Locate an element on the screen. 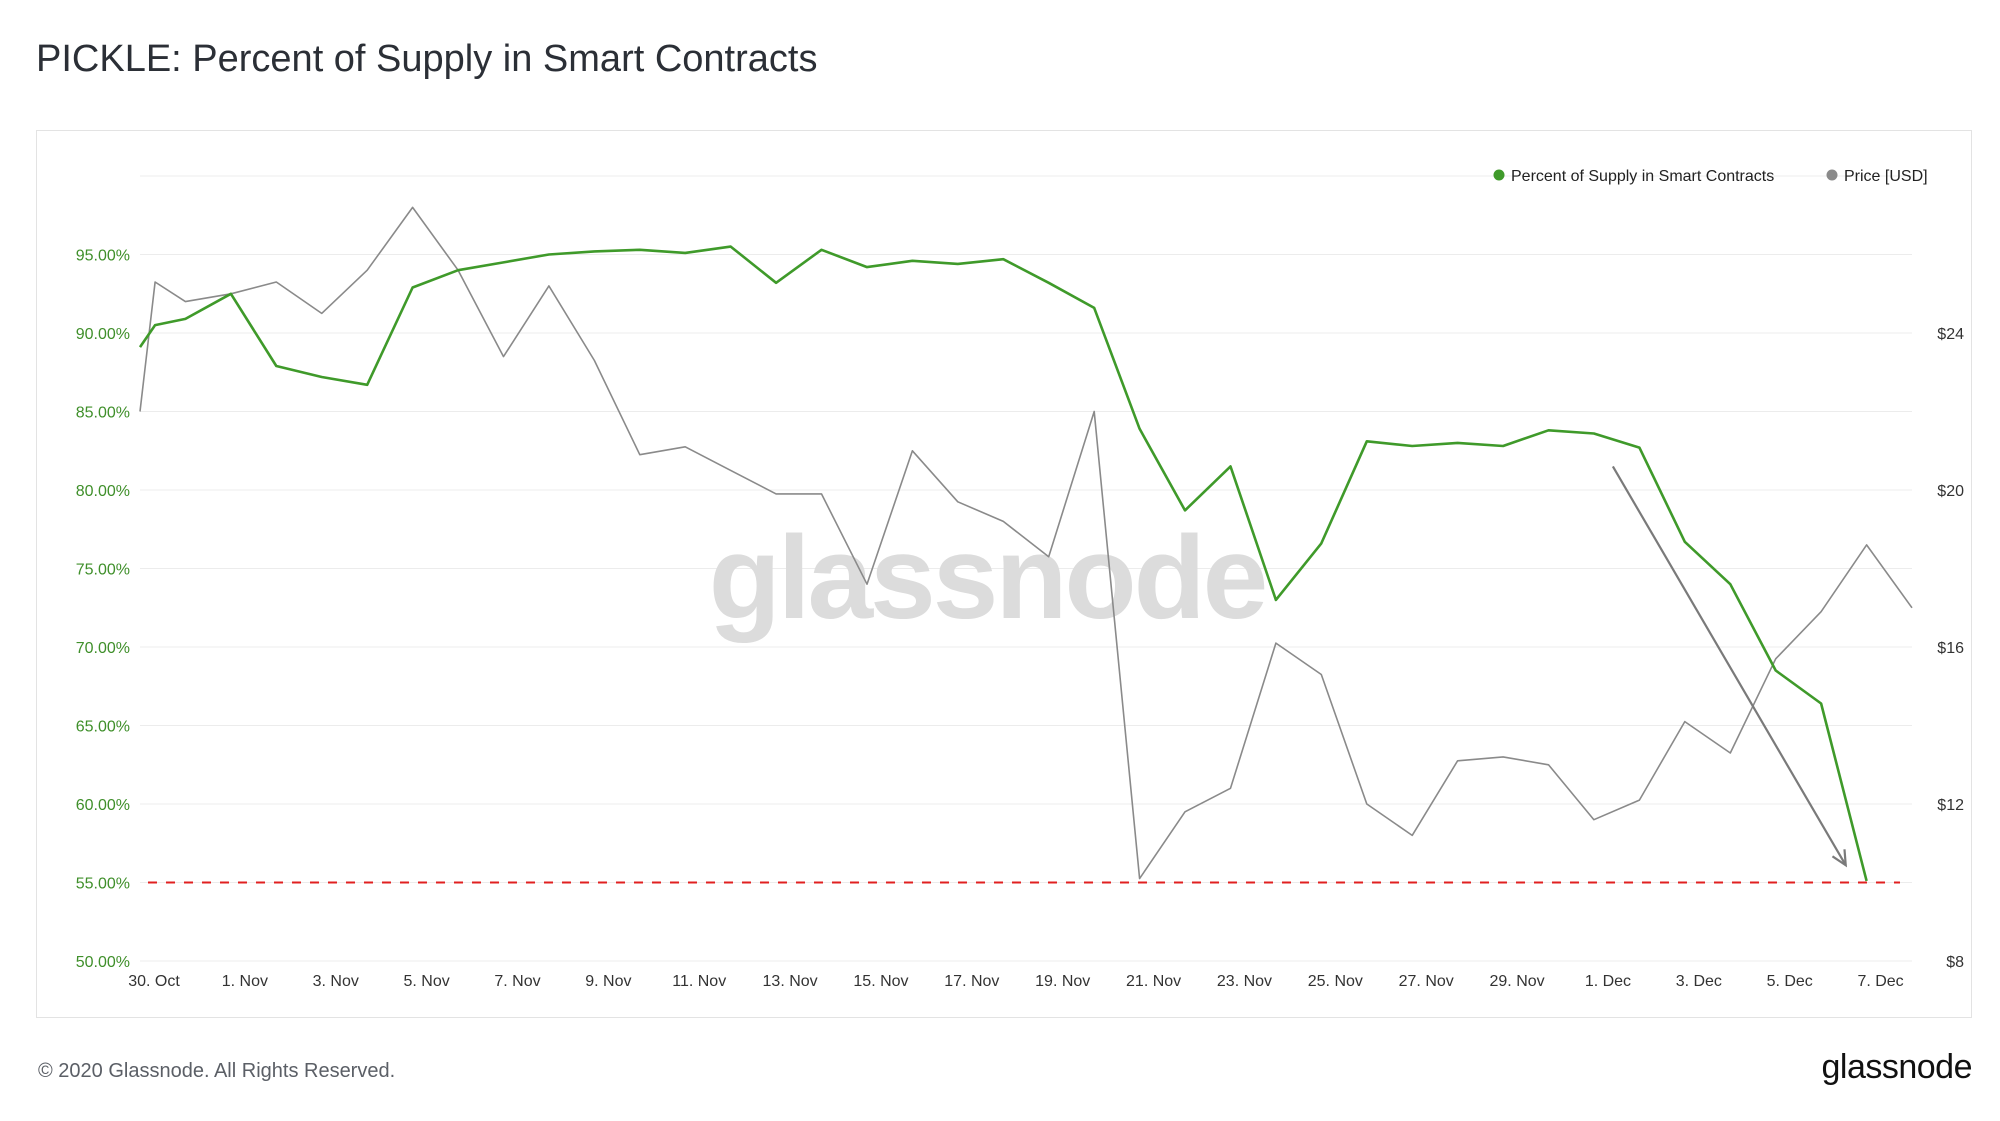 The image size is (2000, 1121). y-right-tick-label: $20 is located at coordinates (1950, 491).